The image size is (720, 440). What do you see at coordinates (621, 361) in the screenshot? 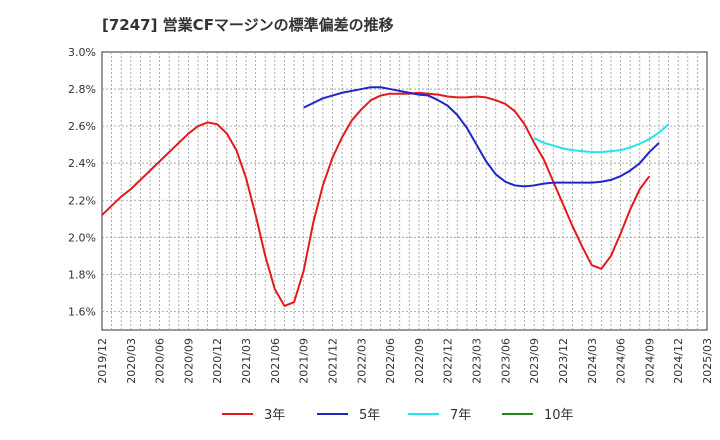
I see `x-tick-label: 2024/06` at bounding box center [621, 361].